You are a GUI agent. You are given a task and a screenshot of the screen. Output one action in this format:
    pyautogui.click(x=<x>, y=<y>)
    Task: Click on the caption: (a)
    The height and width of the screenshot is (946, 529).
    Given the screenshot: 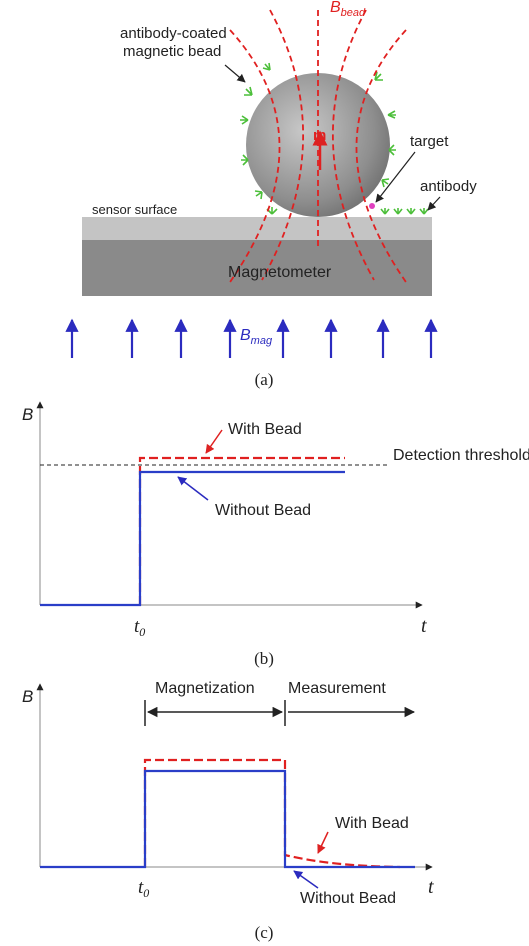 What is the action you would take?
    pyautogui.click(x=264, y=379)
    